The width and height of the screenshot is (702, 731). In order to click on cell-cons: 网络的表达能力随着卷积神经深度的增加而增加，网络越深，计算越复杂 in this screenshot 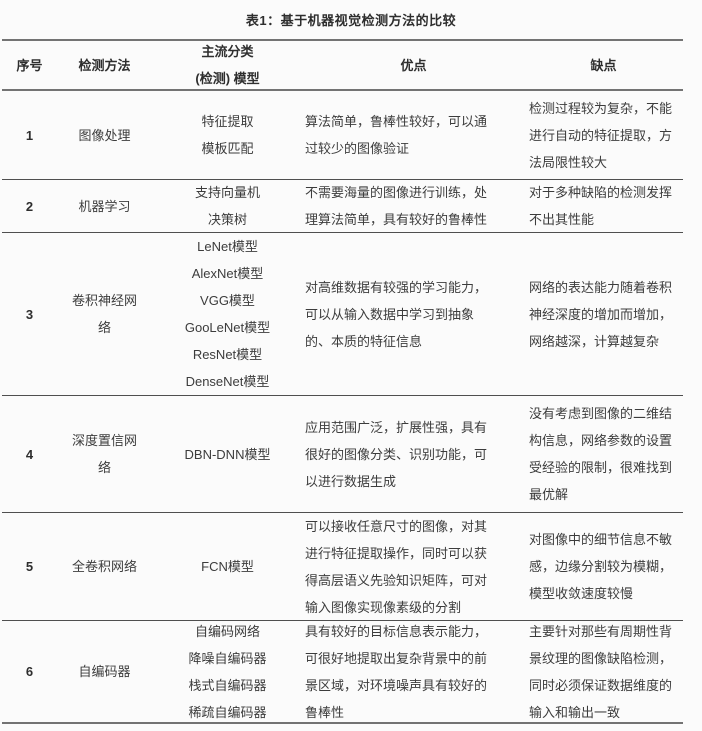, I will do `click(603, 314)`.